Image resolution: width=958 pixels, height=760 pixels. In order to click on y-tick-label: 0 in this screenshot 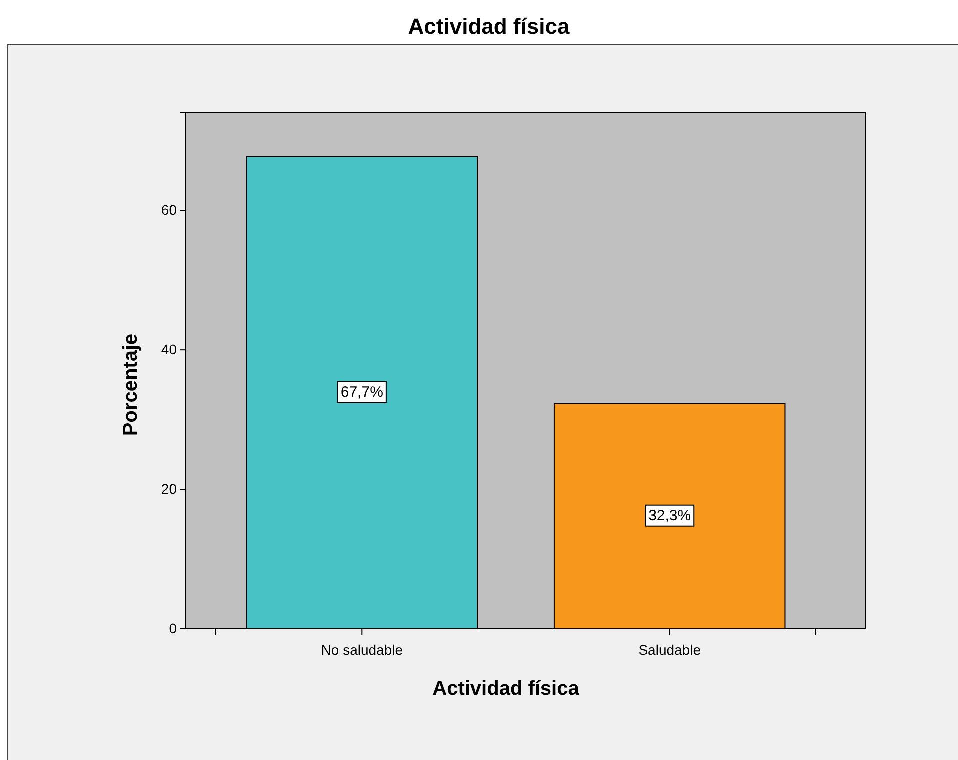, I will do `click(173, 628)`.